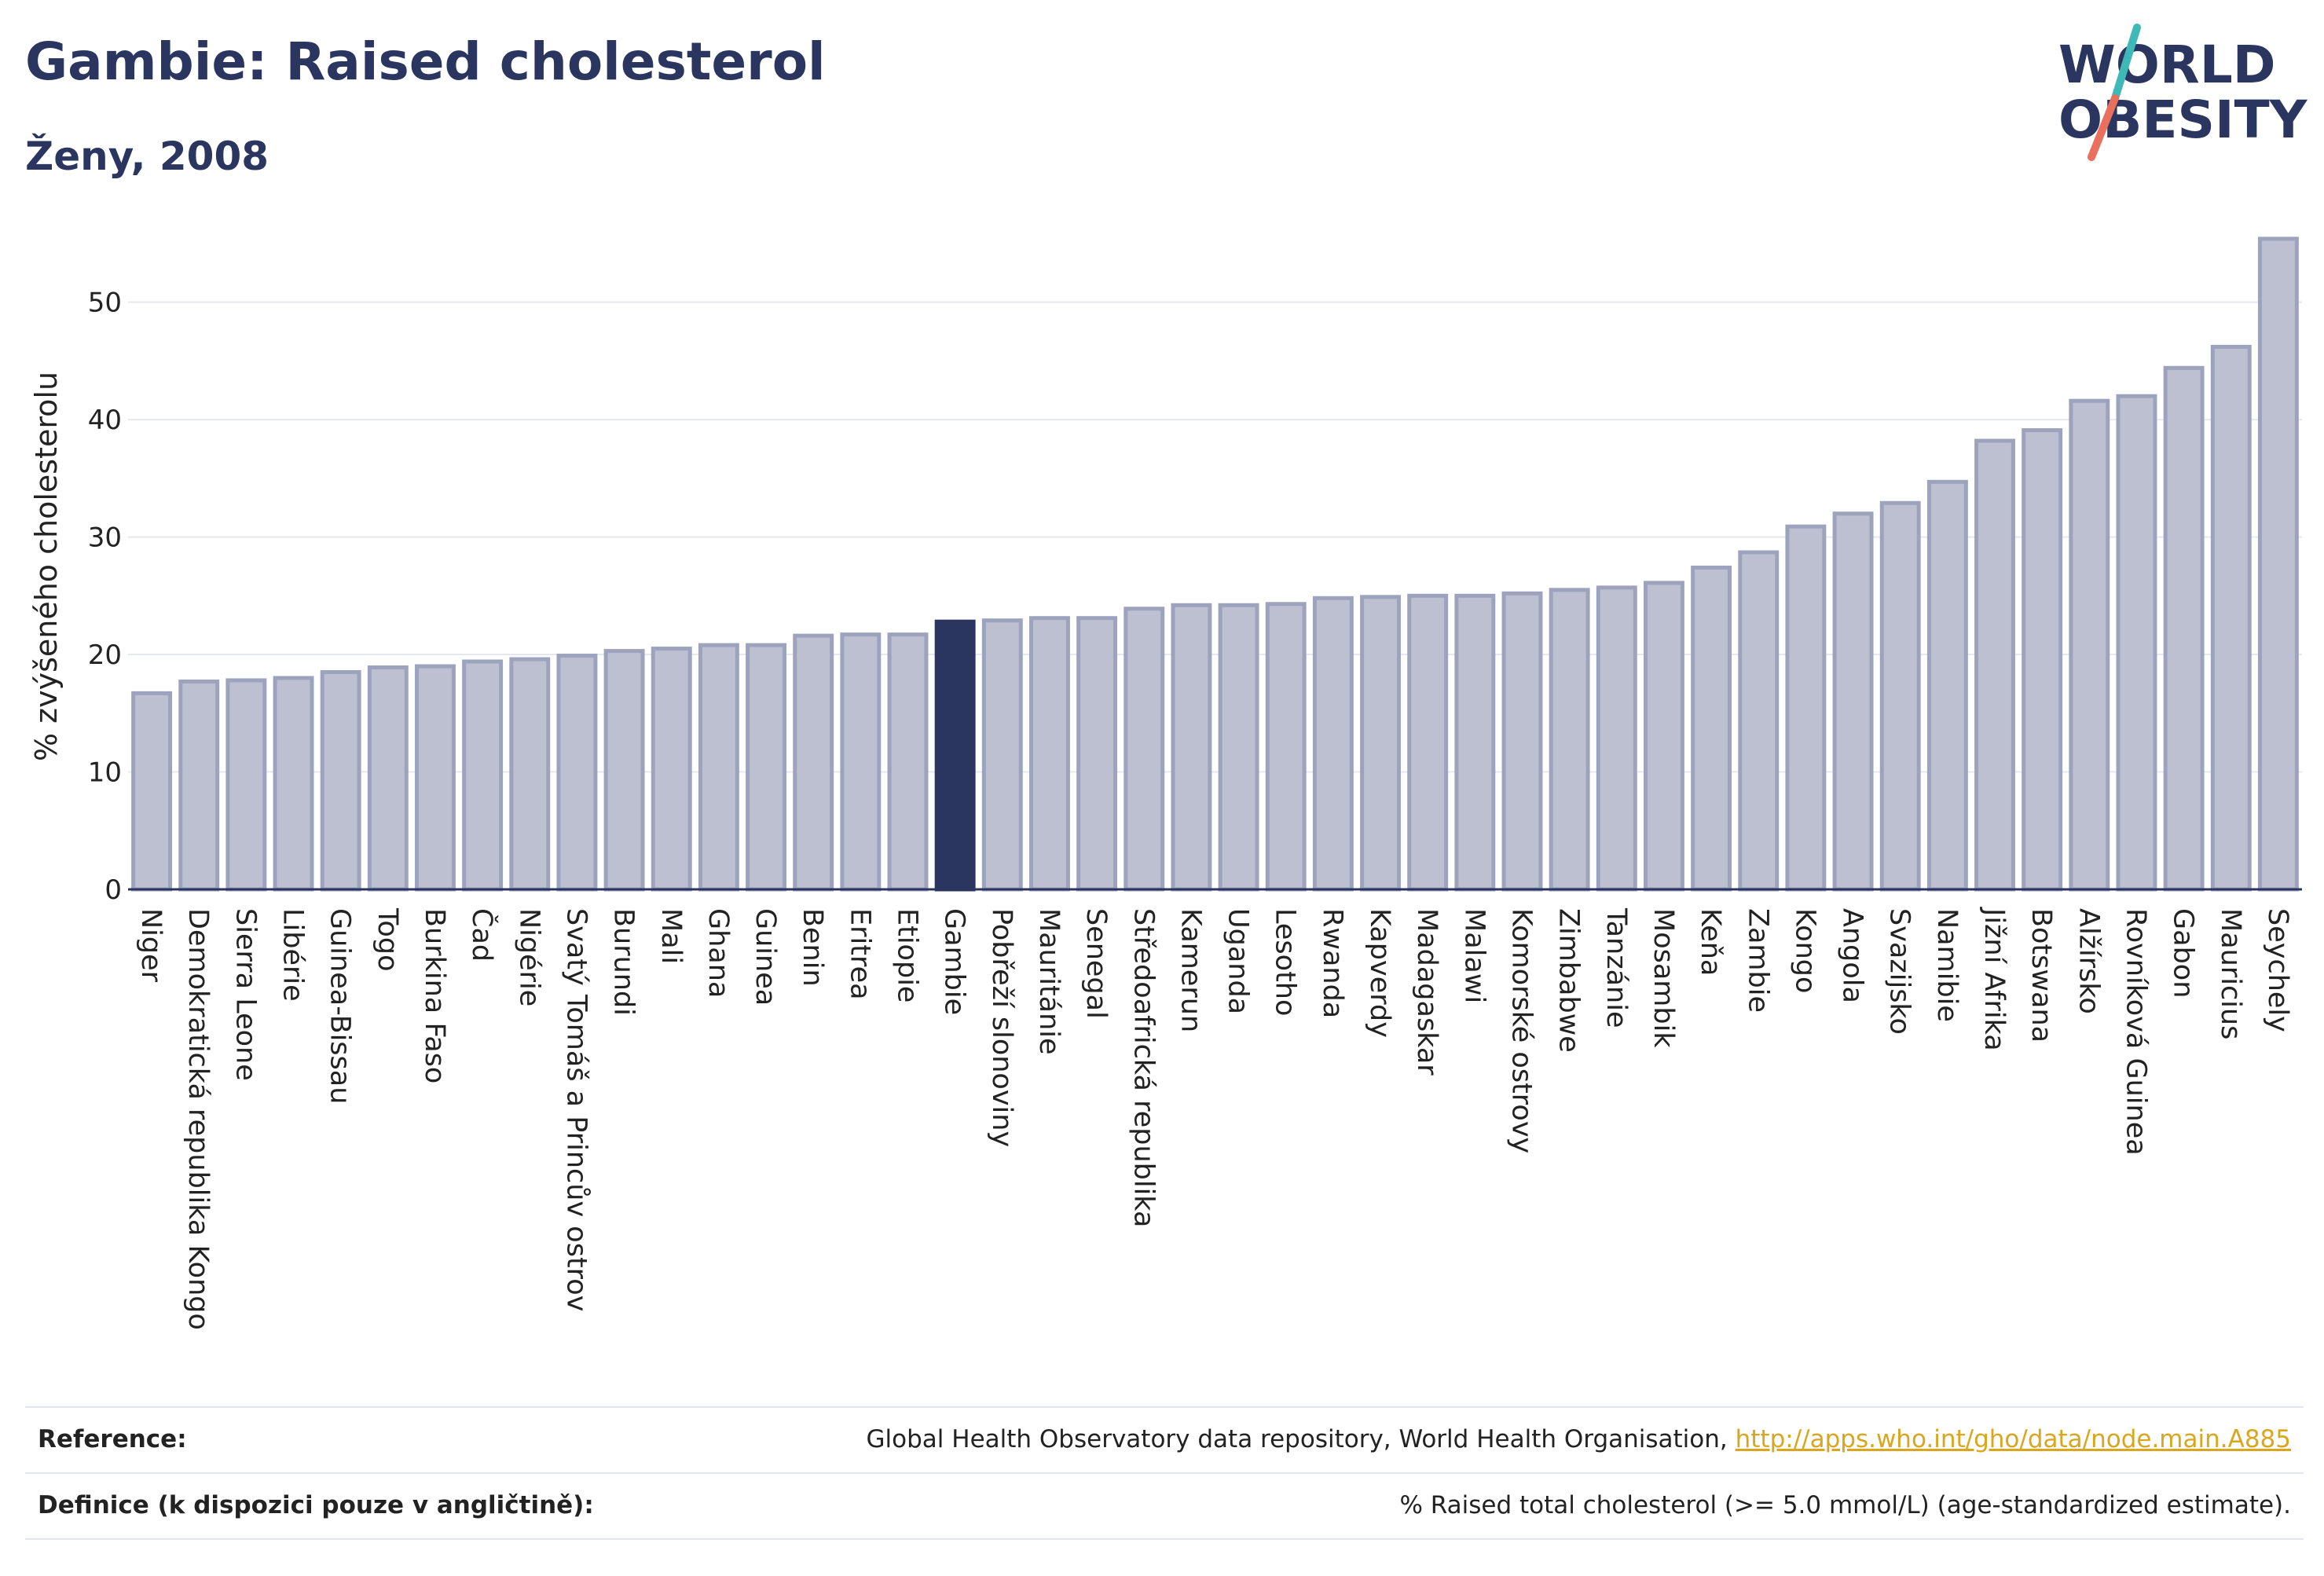 This screenshot has width=2324, height=1576. Describe the element at coordinates (105, 538) in the screenshot. I see `y-tick-label: 30` at that location.